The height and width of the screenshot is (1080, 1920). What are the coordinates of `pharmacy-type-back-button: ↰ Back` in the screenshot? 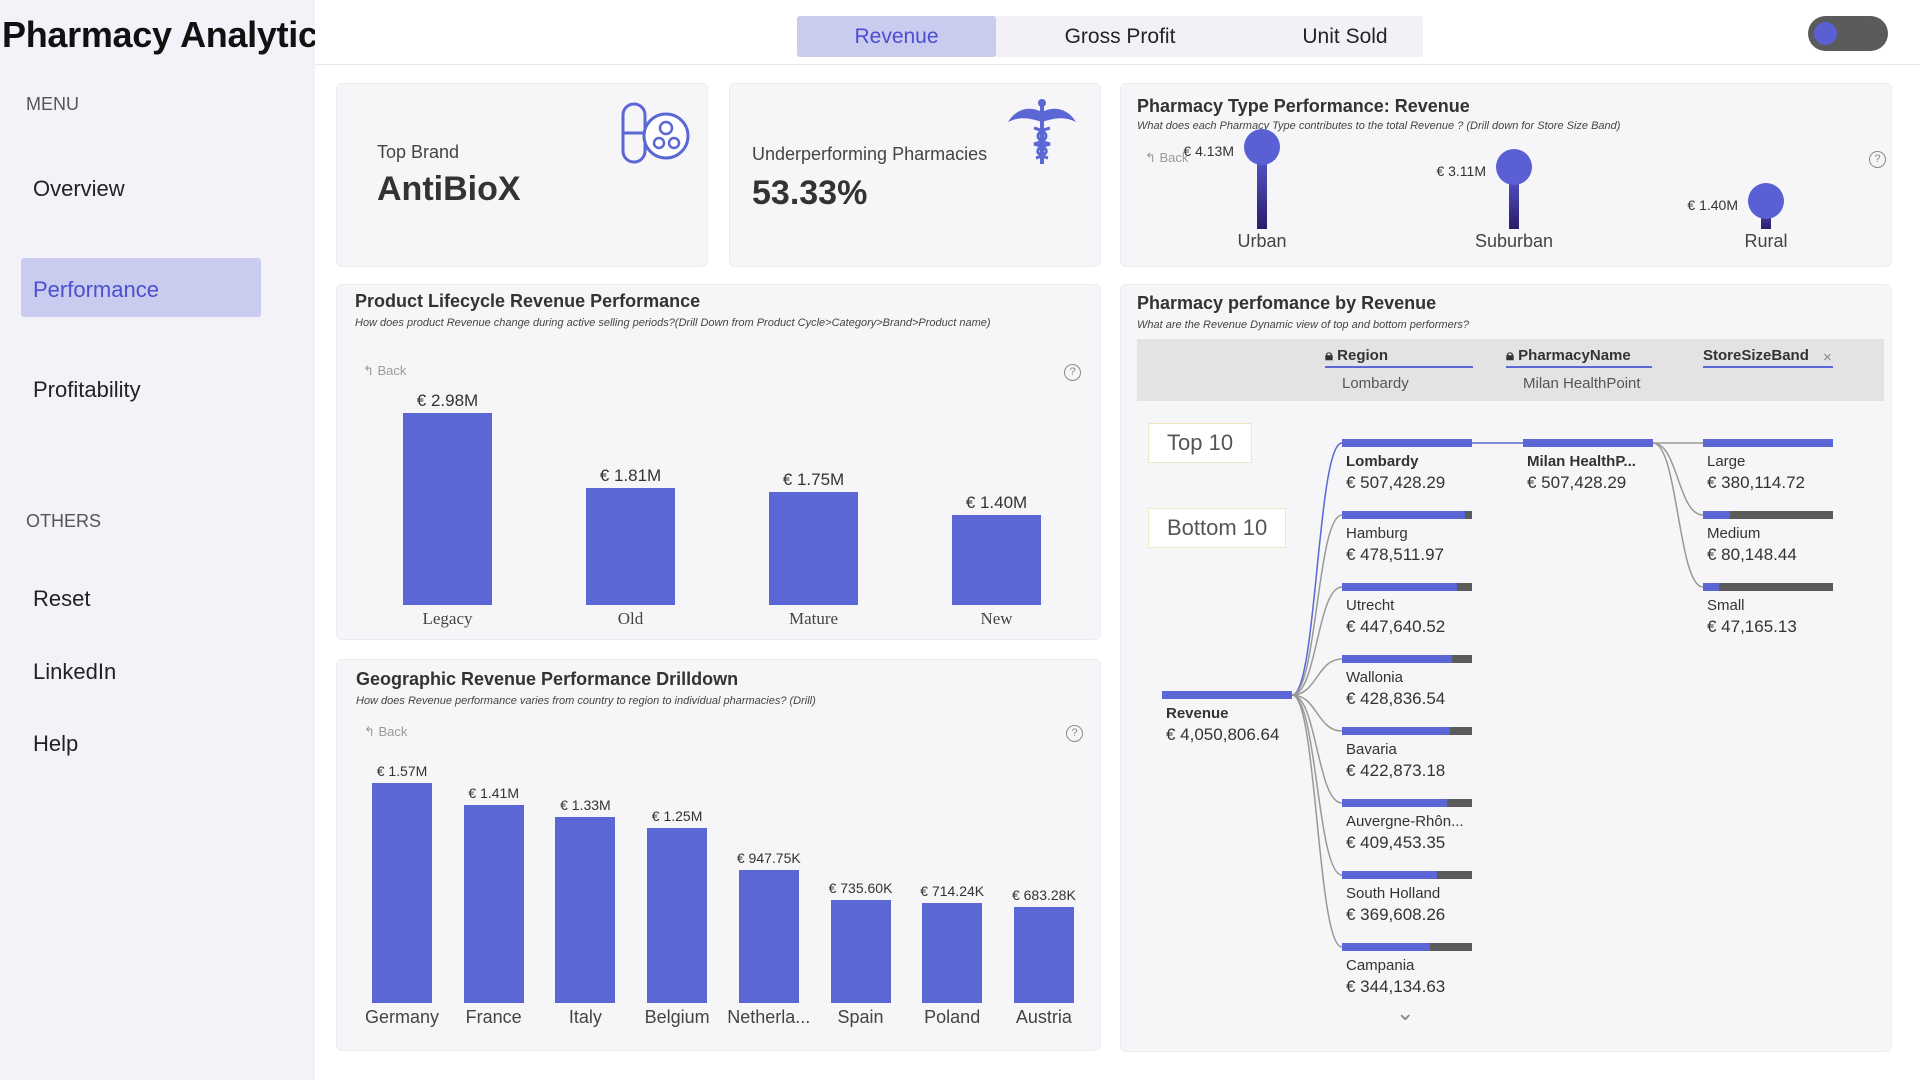 It's located at (1167, 157).